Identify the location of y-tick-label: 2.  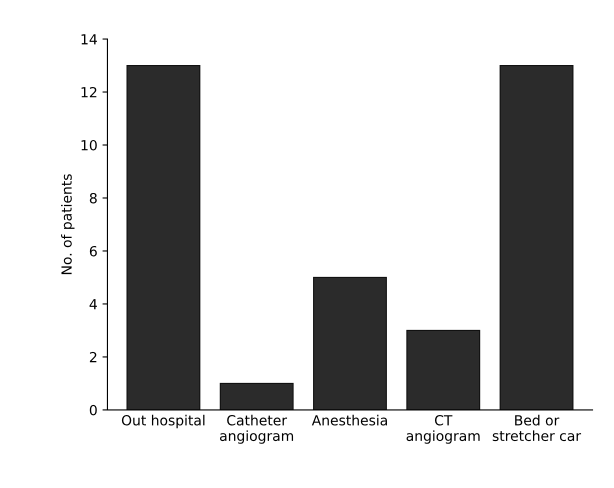
(93, 357).